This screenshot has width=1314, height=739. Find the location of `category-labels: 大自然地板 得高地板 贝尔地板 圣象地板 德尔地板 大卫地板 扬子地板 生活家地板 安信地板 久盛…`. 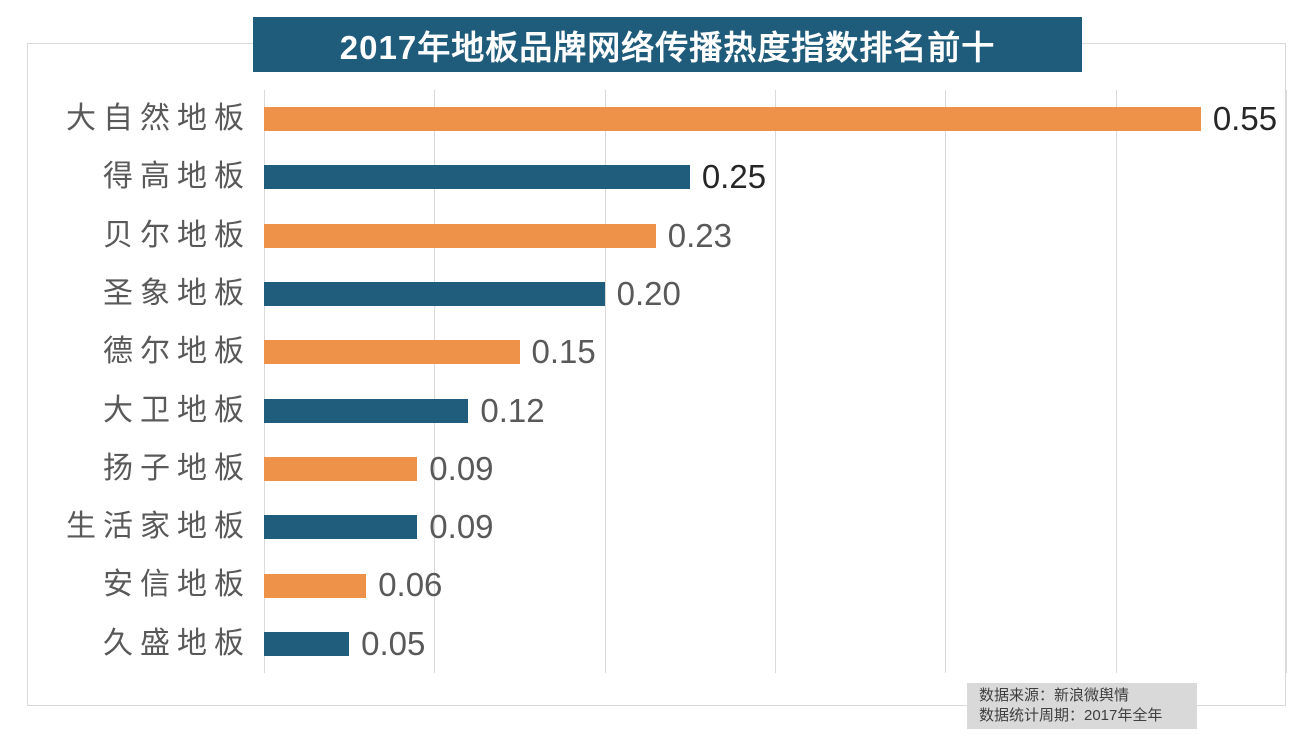

category-labels: 大自然地板 得高地板 贝尔地板 圣象地板 德尔地板 大卫地板 扬子地板 生活家地板 安信地板 久盛… is located at coordinates (122, 381).